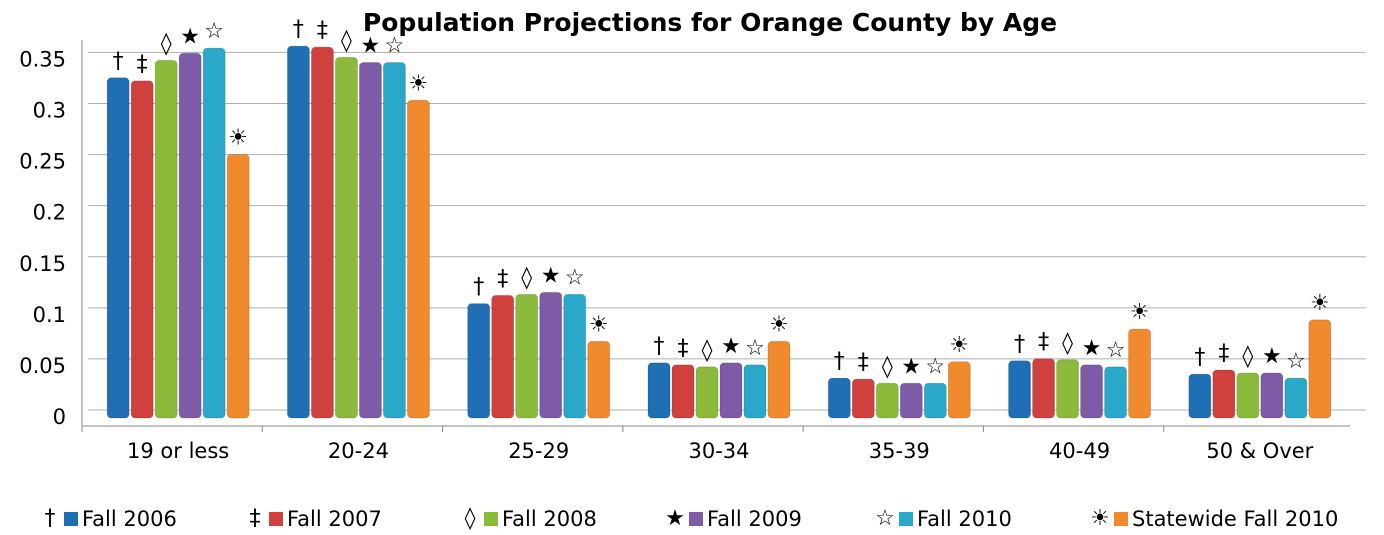 Image resolution: width=1384 pixels, height=535 pixels. Describe the element at coordinates (675, 518) in the screenshot. I see `legend-symbol: ★` at that location.